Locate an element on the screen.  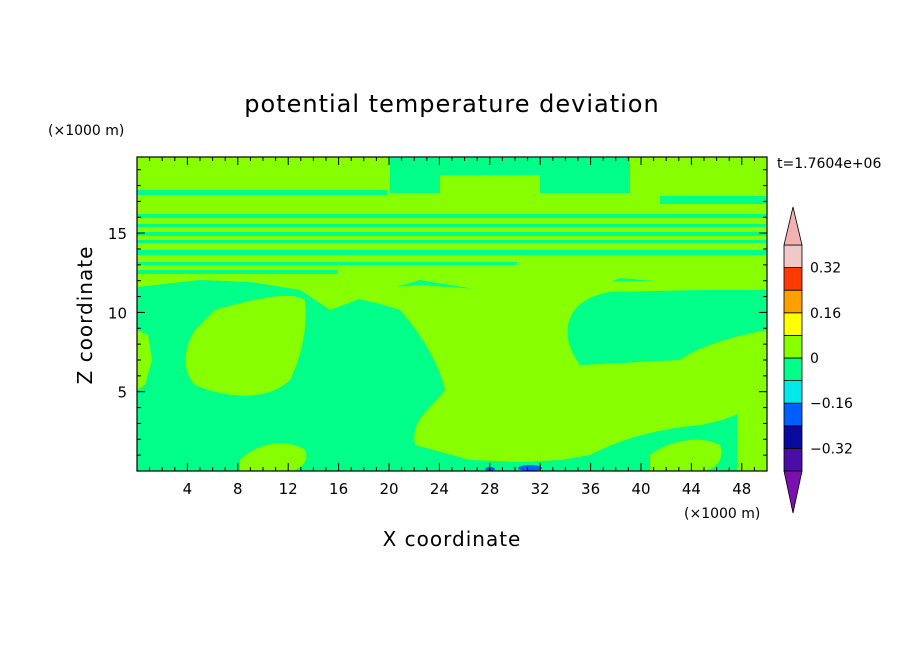
y-tick-label: 10 is located at coordinates (117, 313).